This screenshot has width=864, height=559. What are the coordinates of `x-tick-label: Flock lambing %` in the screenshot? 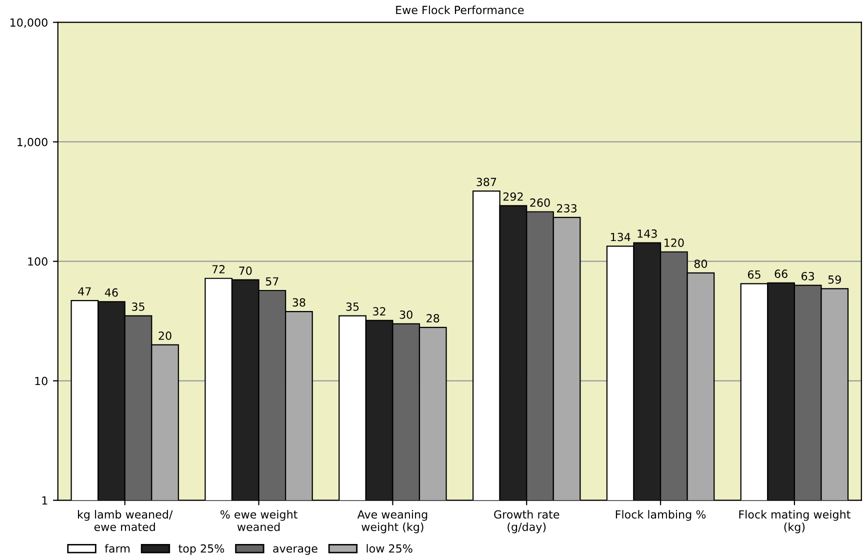 It's located at (661, 515).